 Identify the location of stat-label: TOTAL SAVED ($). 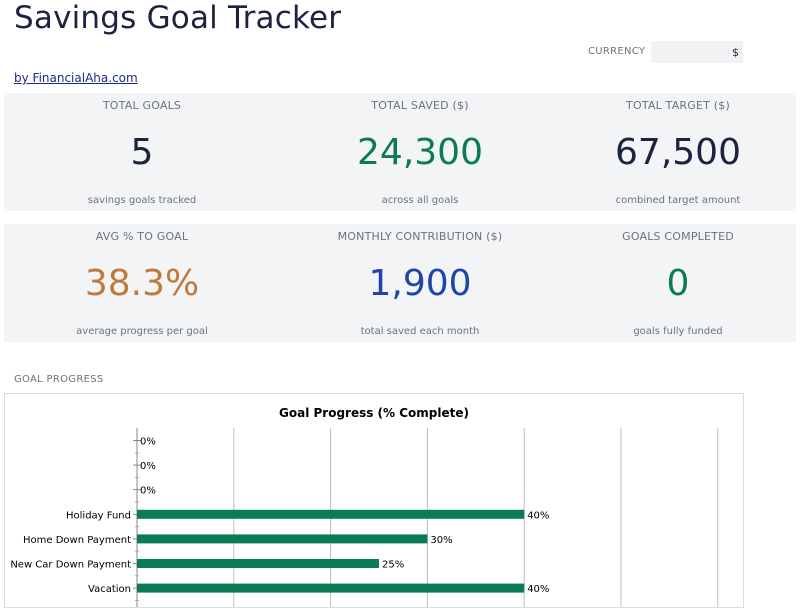
(420, 105).